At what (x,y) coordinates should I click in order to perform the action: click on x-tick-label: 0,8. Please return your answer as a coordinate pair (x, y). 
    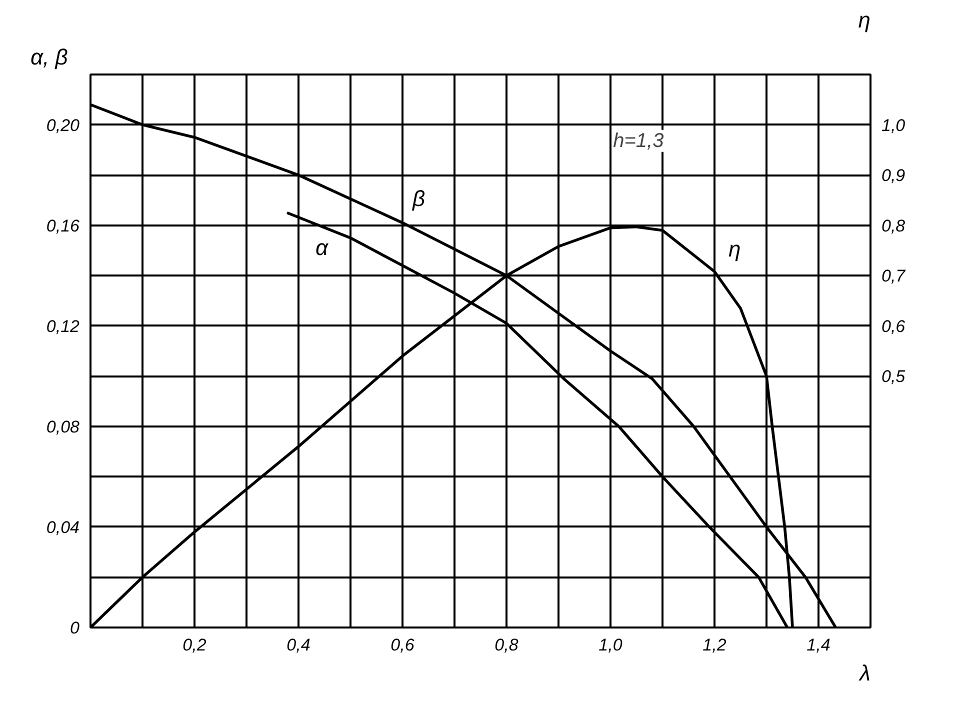
    Looking at the image, I should click on (506, 645).